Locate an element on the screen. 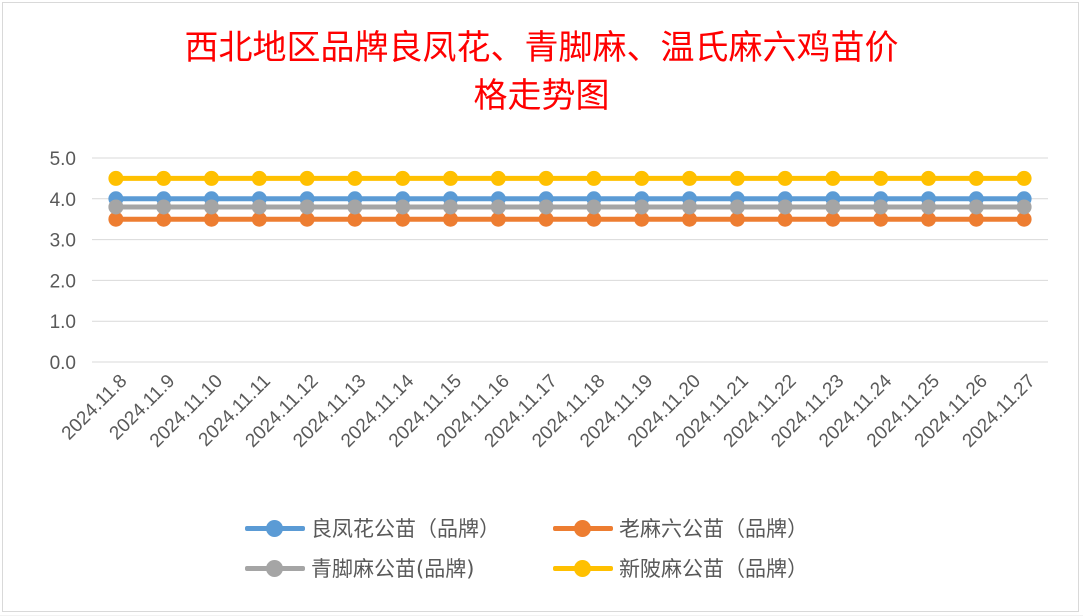  y-tick-label: 4.0 is located at coordinates (63, 200).